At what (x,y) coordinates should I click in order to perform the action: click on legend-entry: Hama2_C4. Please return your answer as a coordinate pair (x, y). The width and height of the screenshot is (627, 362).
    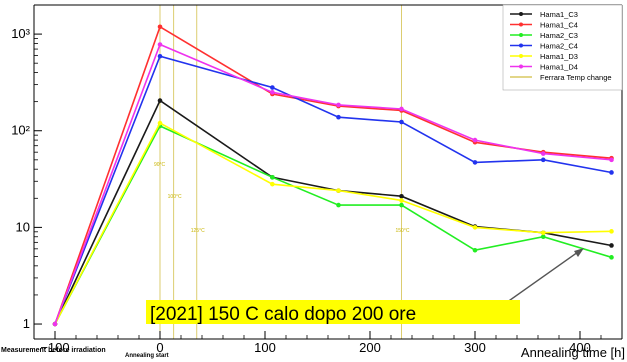
    Looking at the image, I should click on (559, 46).